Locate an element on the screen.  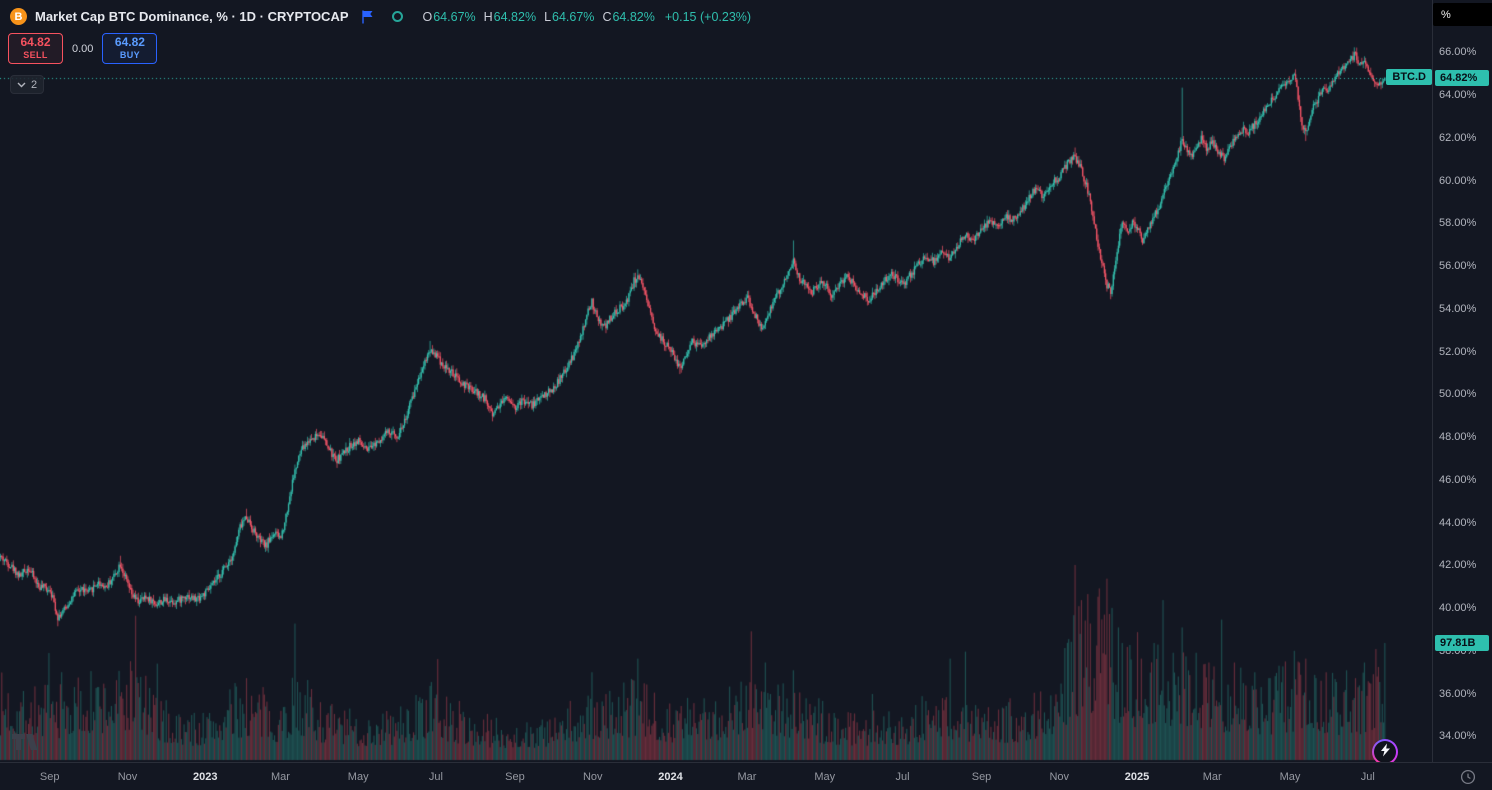
object-tree-collapse-button: 2 is located at coordinates (27, 84).